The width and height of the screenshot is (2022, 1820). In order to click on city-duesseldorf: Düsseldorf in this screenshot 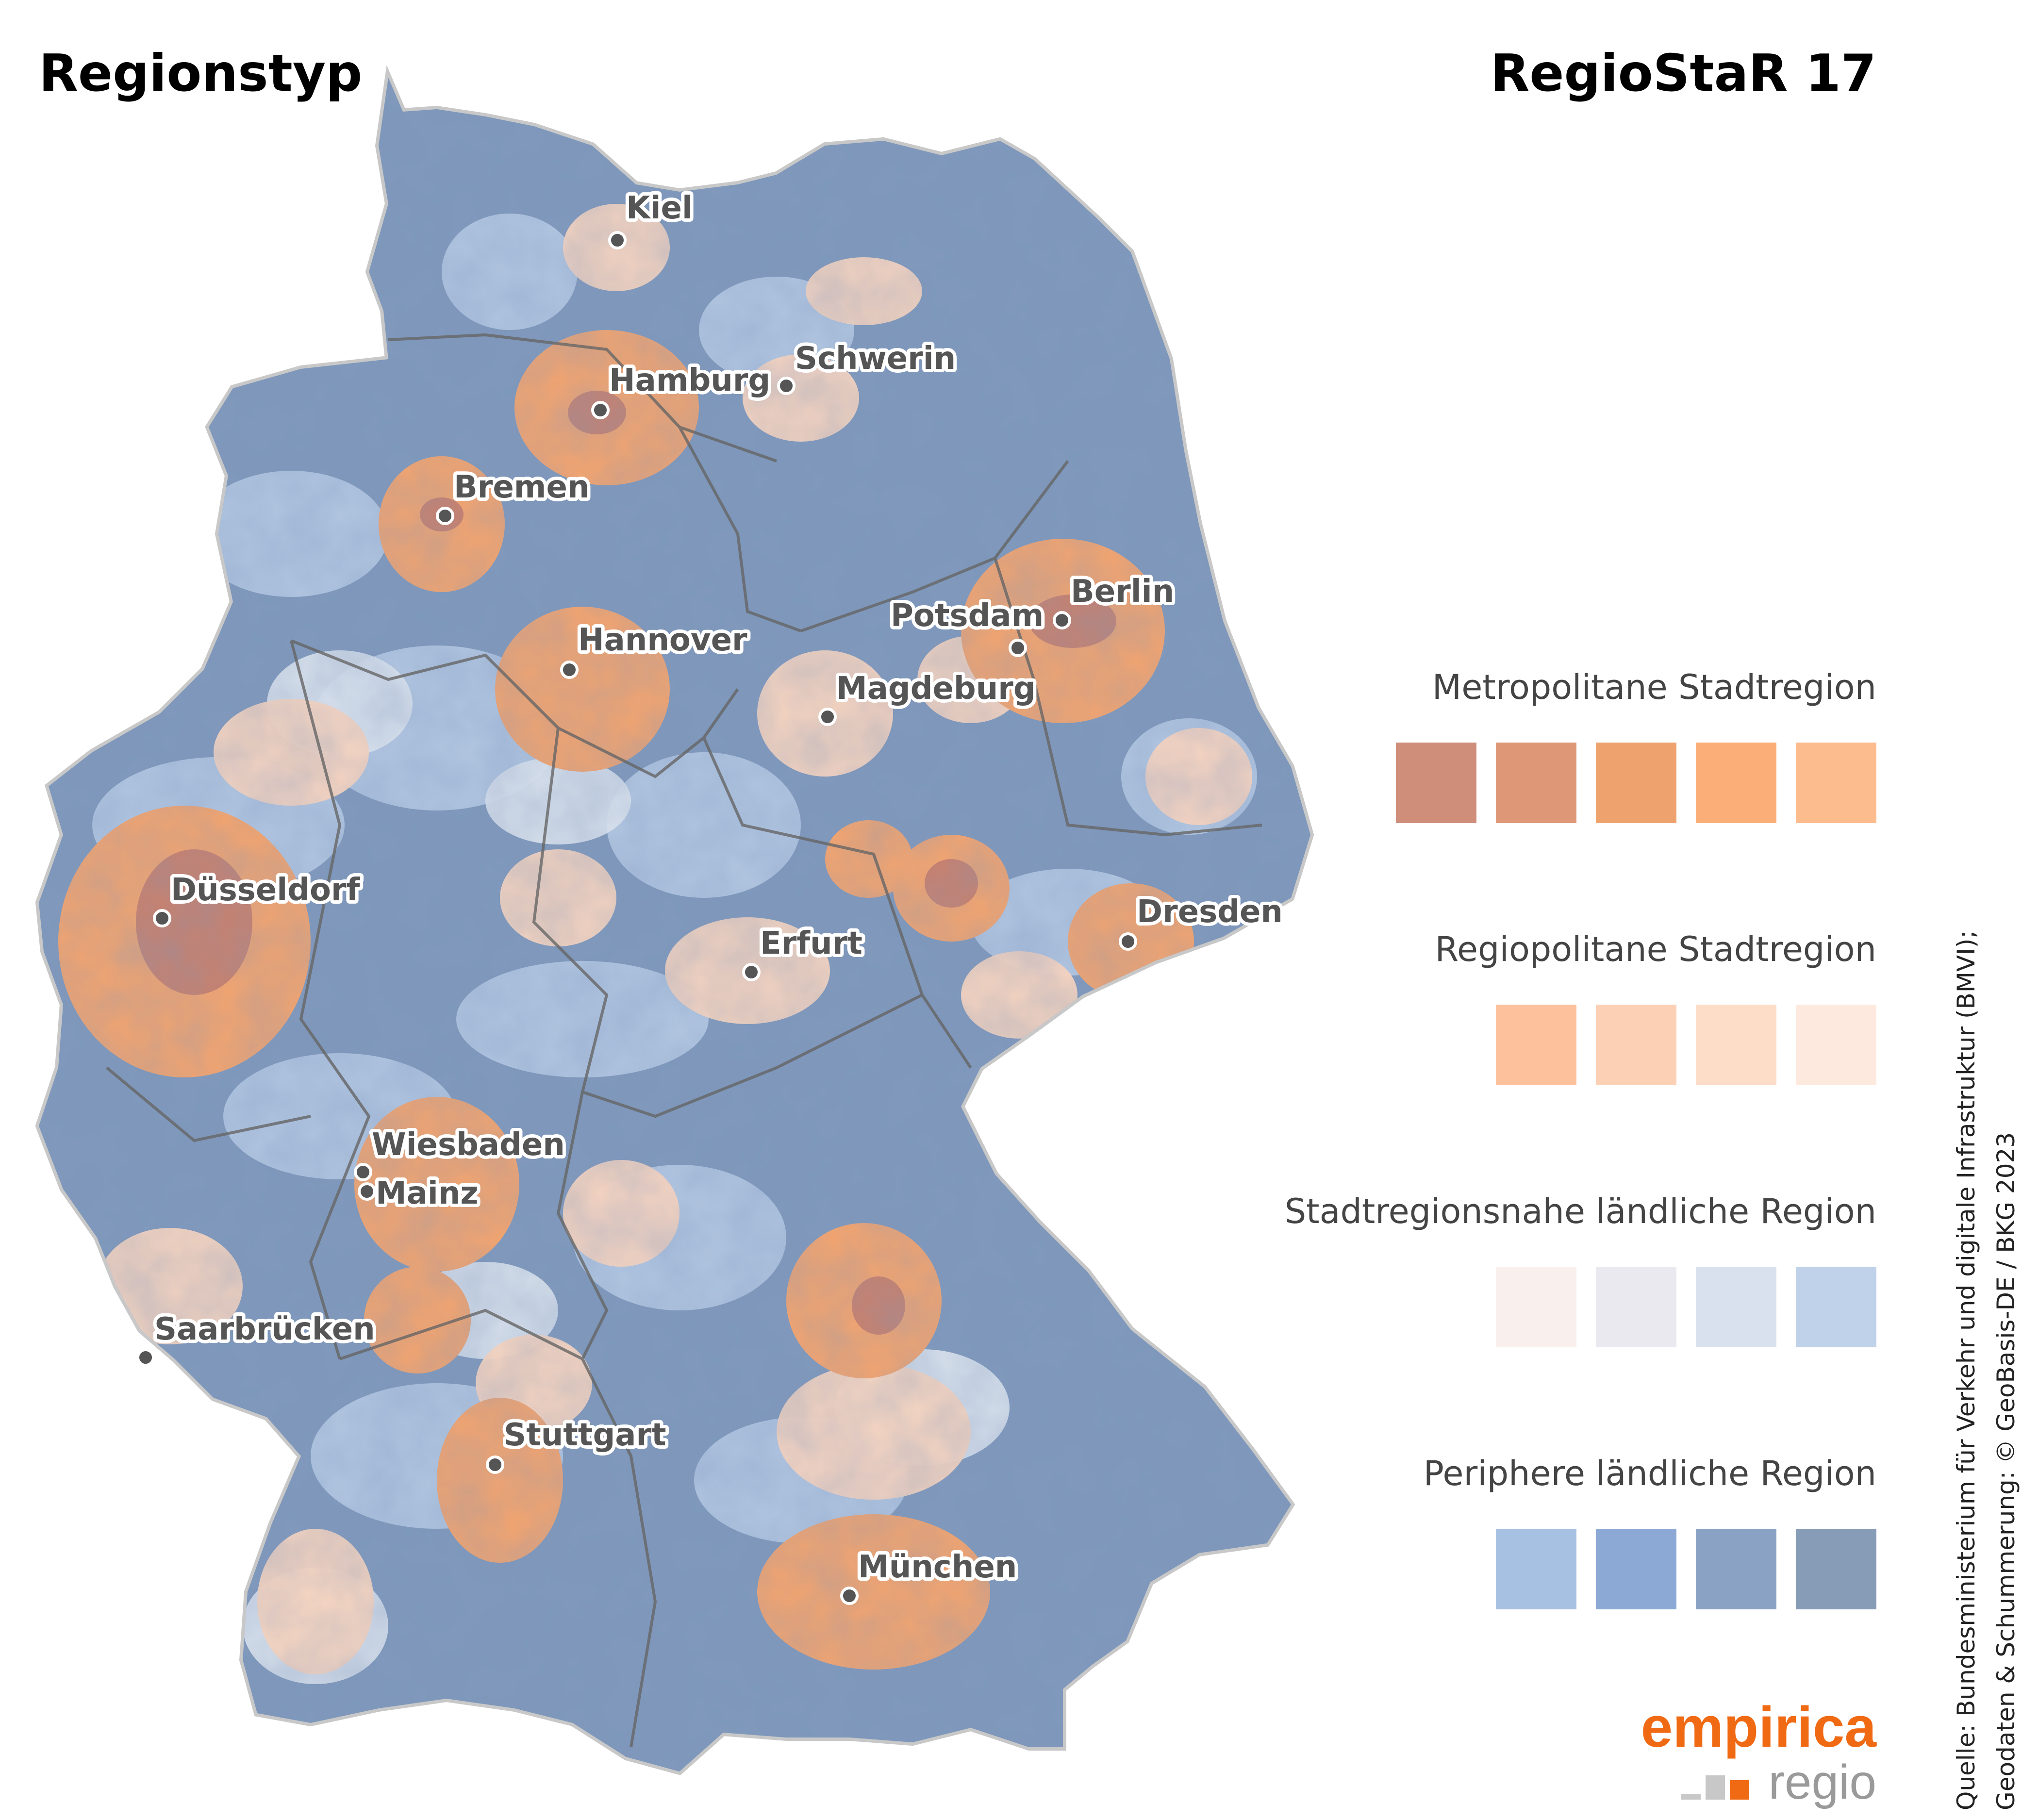, I will do `click(258, 898)`.